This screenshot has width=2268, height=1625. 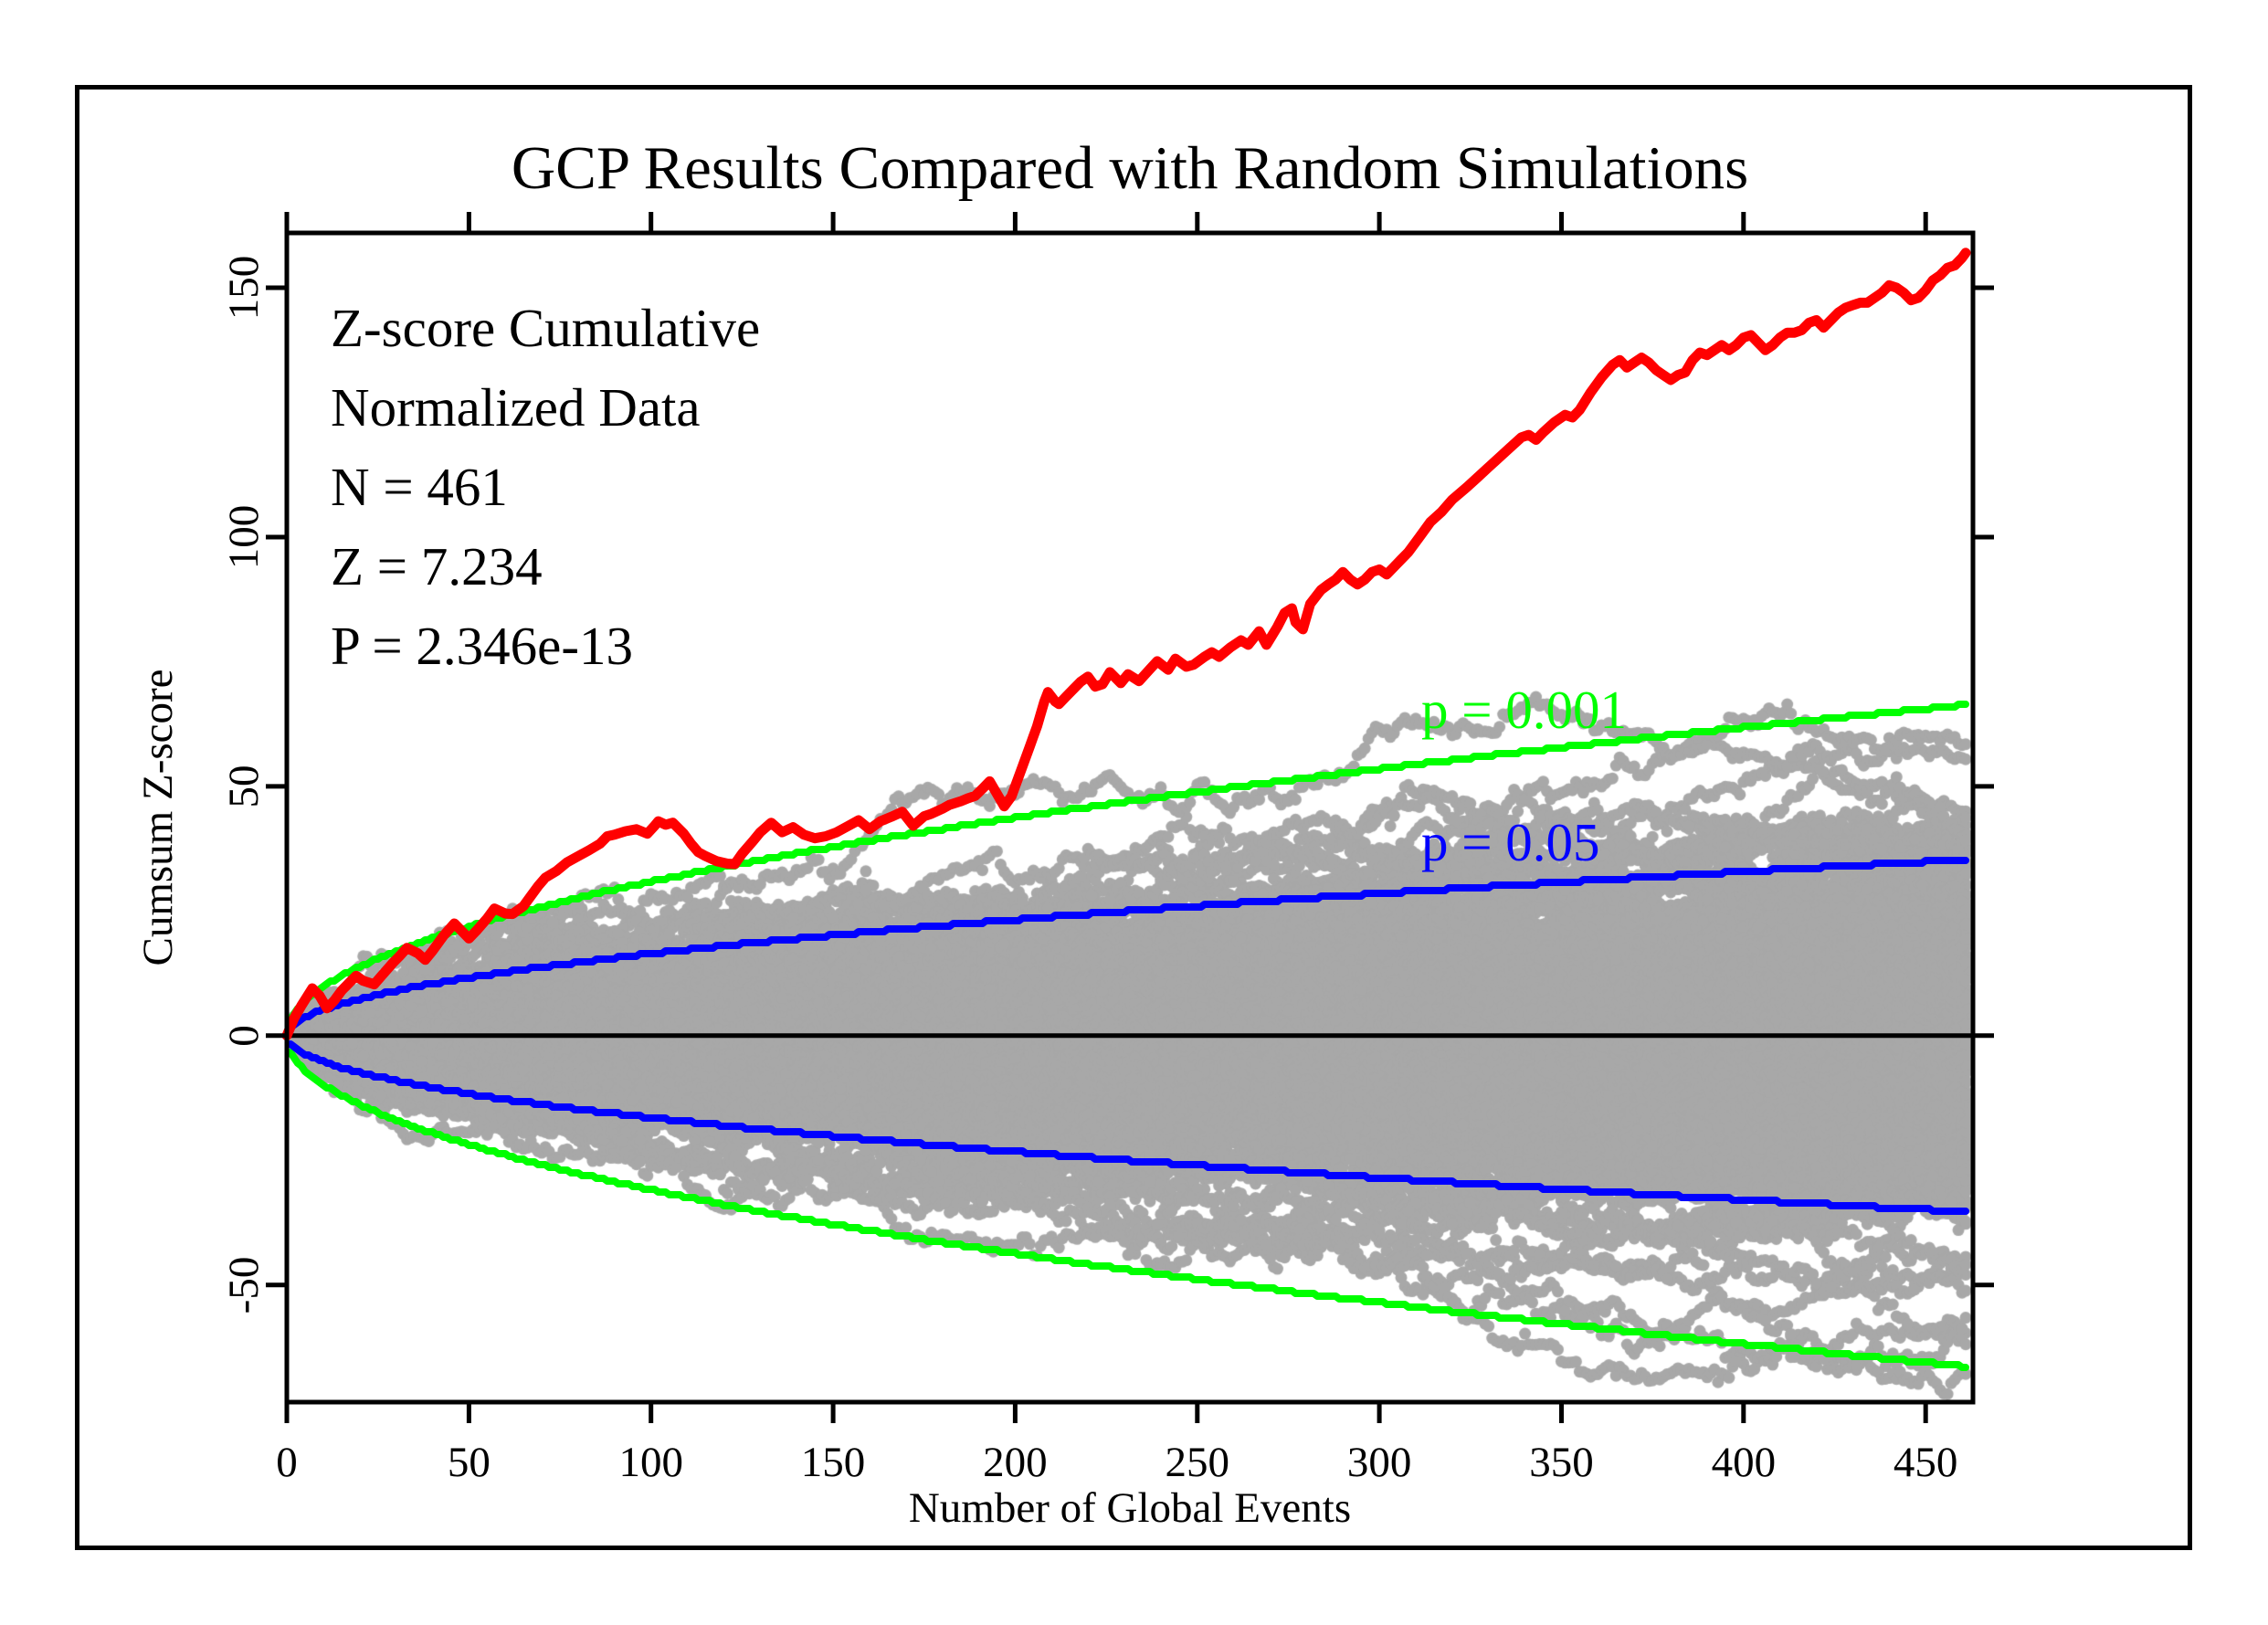 What do you see at coordinates (482, 646) in the screenshot?
I see `annotation-line-5: P = 2.346e-13` at bounding box center [482, 646].